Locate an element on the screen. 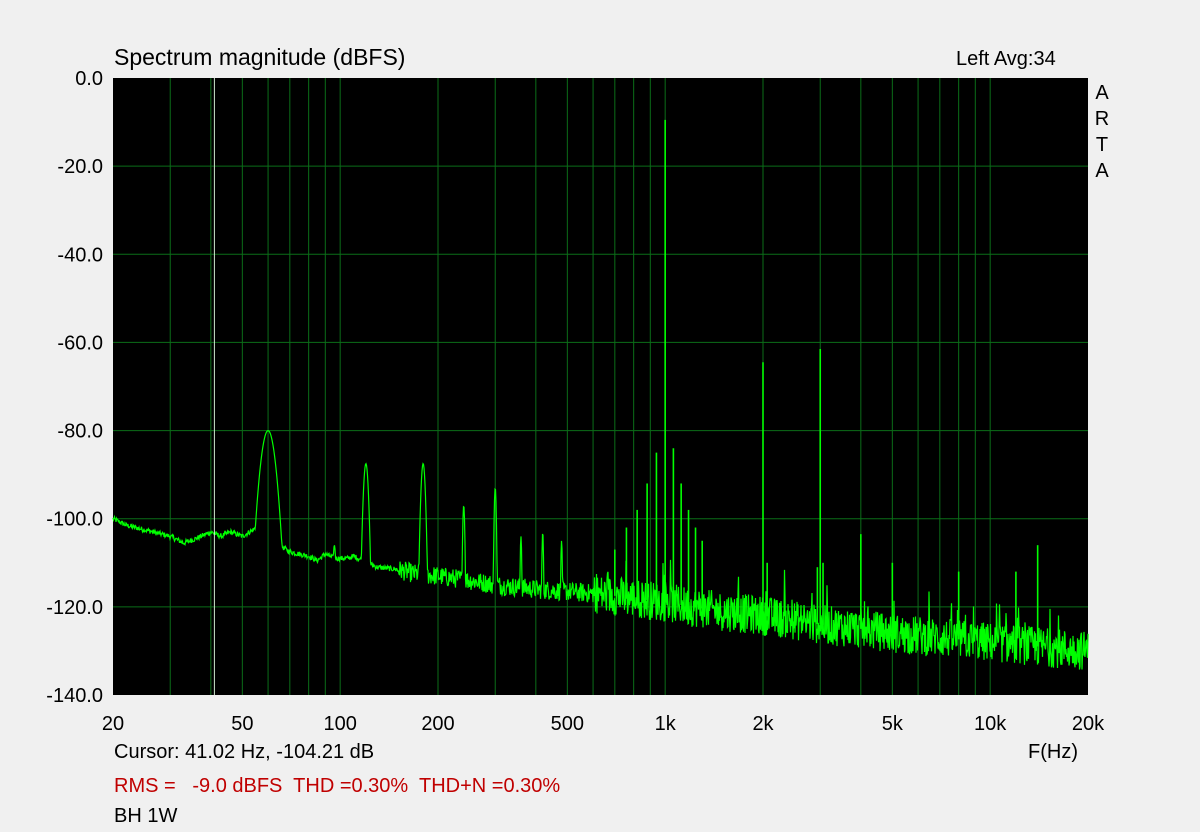  y-tick-label: 0.0 is located at coordinates (89, 79).